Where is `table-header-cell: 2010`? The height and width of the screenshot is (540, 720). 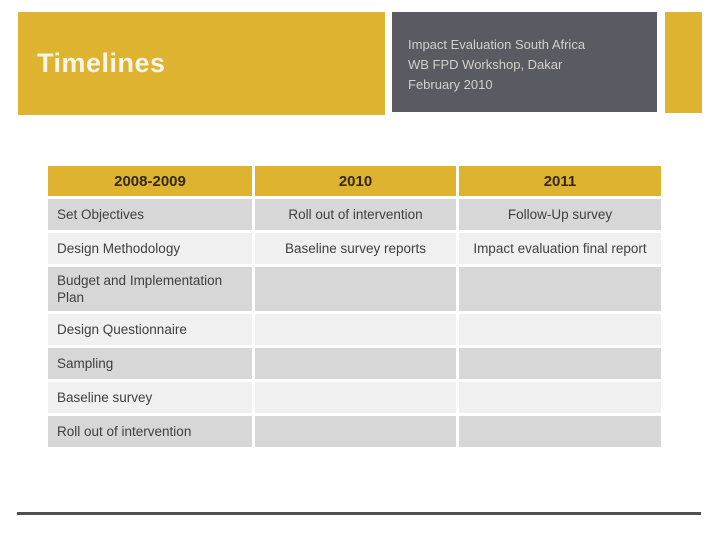
table-header-cell: 2010 is located at coordinates (355, 181).